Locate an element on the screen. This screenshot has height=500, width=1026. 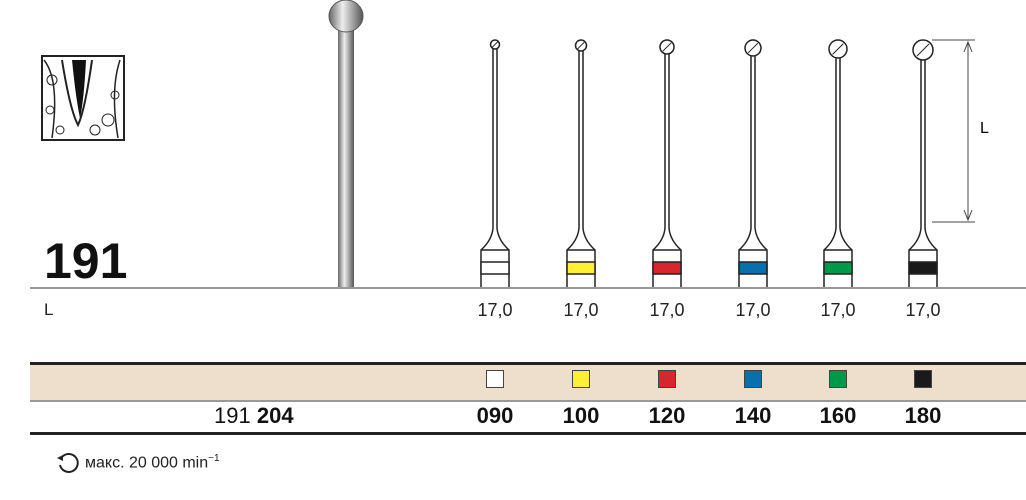
max-speed-text: макс. 20 000 min is located at coordinates (147, 463).